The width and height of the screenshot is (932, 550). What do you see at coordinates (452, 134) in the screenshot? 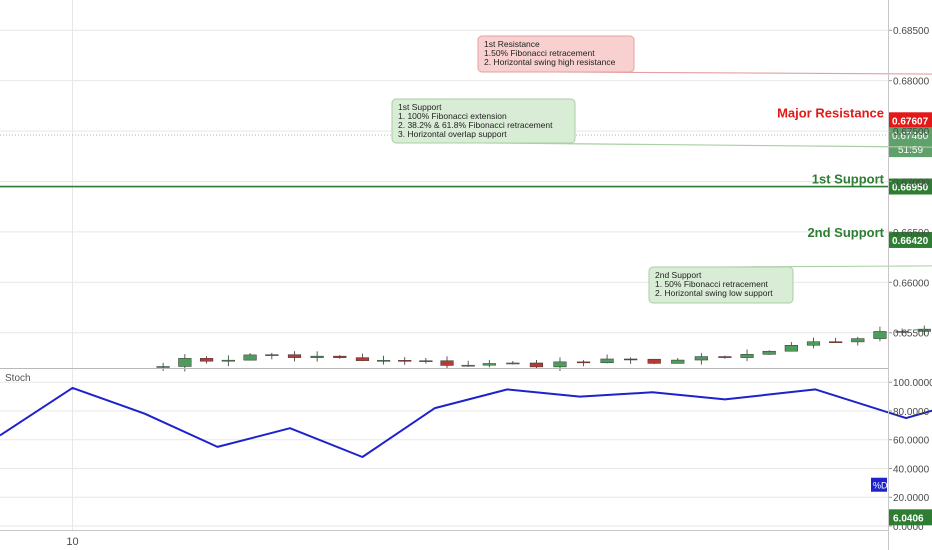
I see `callout-text: 3. Horizontal overlap support` at bounding box center [452, 134].